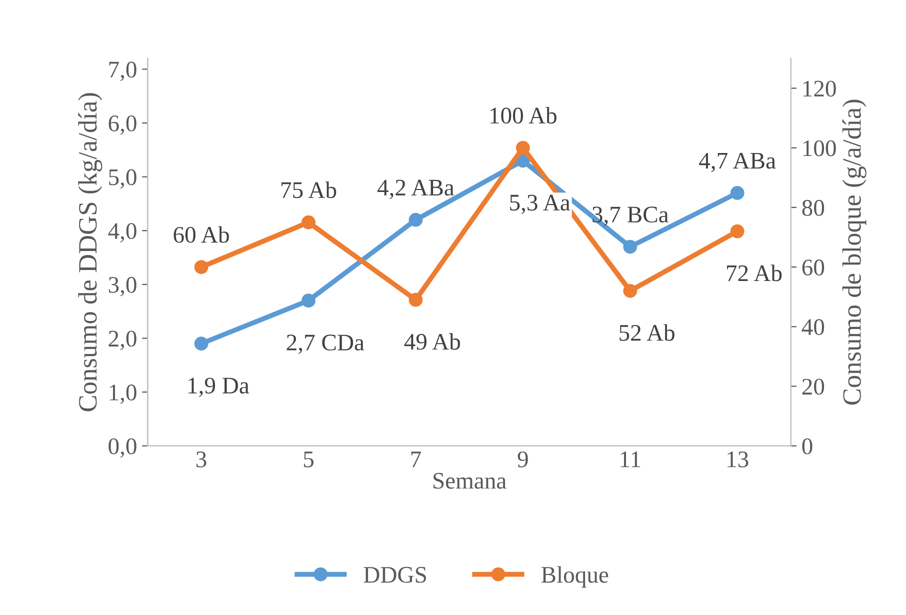 This screenshot has height=615, width=906. What do you see at coordinates (574, 577) in the screenshot?
I see `legend-label: Bloque` at bounding box center [574, 577].